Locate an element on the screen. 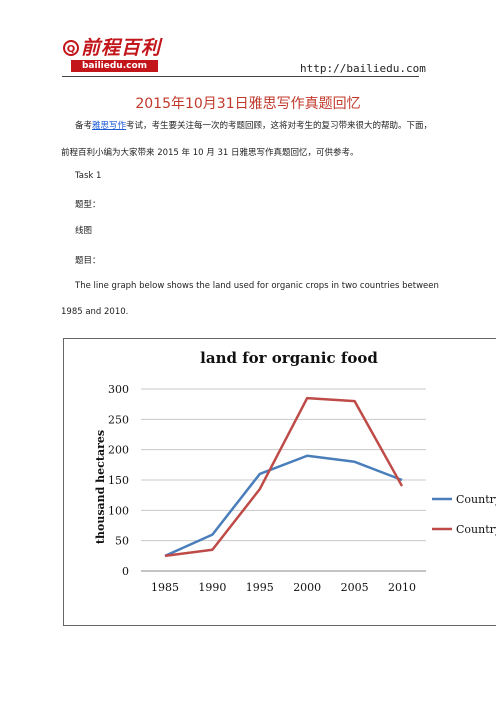 The height and width of the screenshot is (702, 496). y-tick-label: 50 is located at coordinates (122, 541).